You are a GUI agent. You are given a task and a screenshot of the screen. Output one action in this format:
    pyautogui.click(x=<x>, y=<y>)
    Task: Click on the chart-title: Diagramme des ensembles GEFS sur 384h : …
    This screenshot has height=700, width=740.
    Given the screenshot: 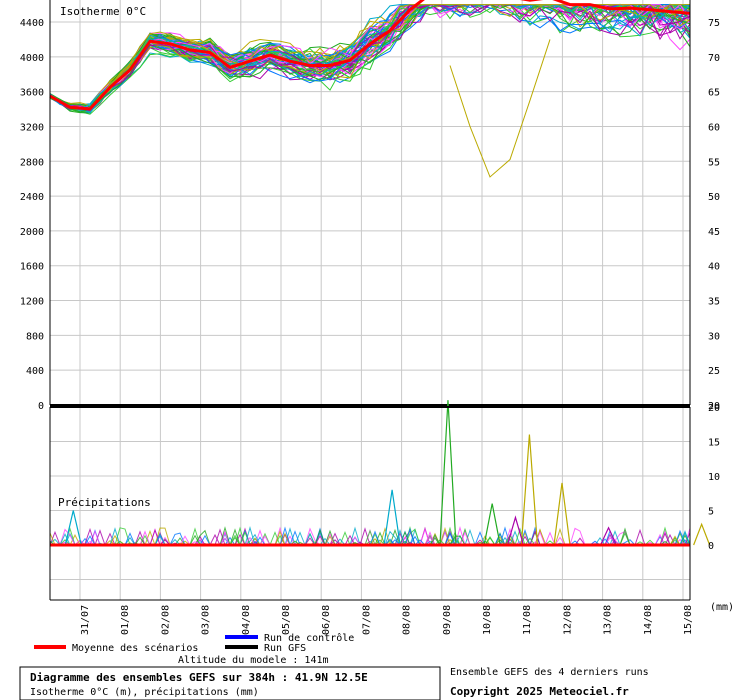 What is the action you would take?
    pyautogui.click(x=199, y=677)
    